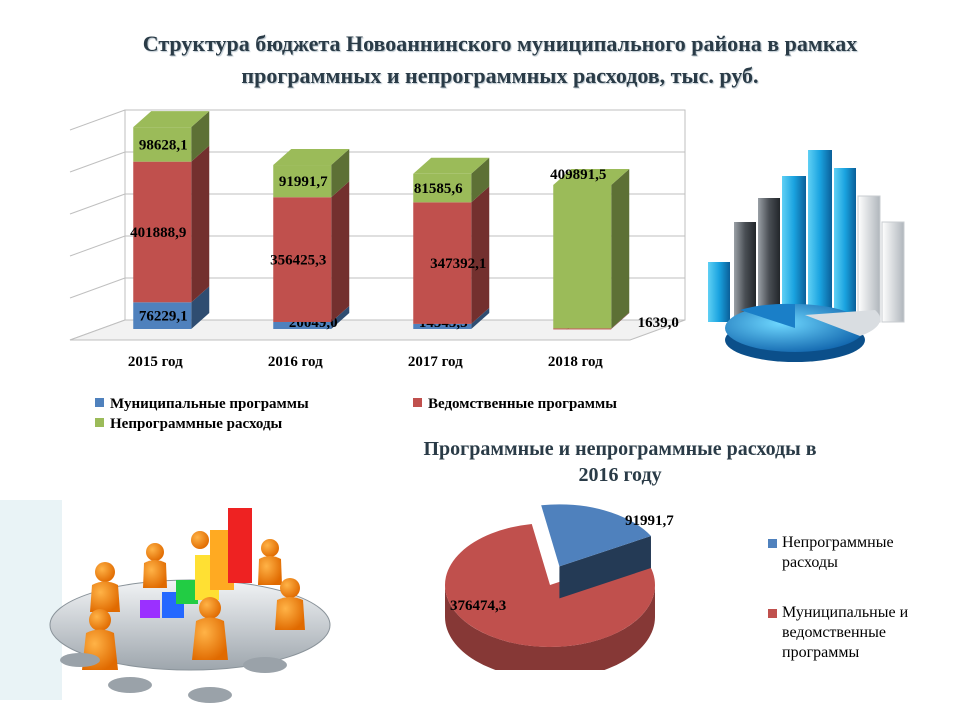 This screenshot has width=960, height=720. I want to click on data-label: 91991,7, so click(303, 182).